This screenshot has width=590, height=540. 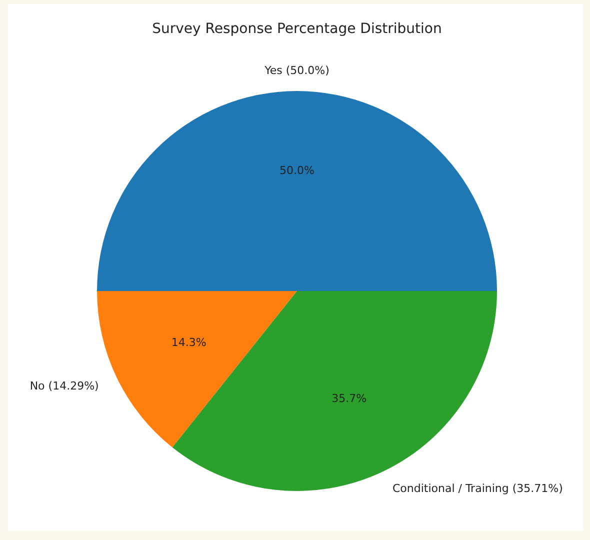 I want to click on pie-slice, so click(x=197, y=369).